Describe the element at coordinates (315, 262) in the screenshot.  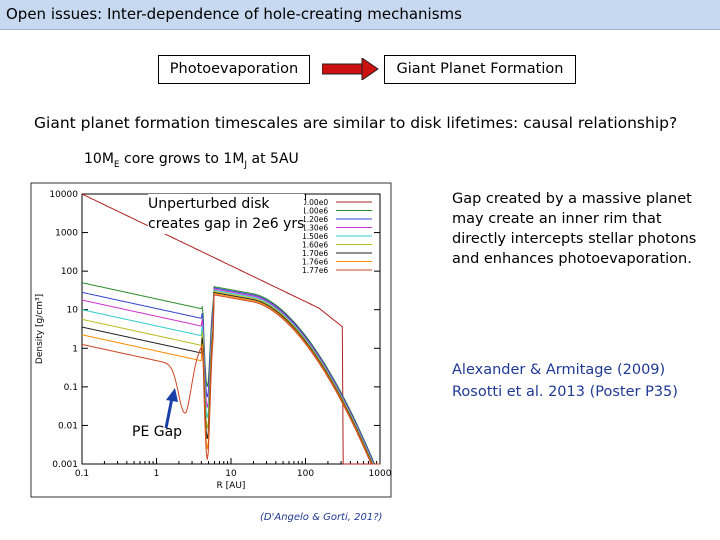
I see `legend-label: 1.76e6` at that location.